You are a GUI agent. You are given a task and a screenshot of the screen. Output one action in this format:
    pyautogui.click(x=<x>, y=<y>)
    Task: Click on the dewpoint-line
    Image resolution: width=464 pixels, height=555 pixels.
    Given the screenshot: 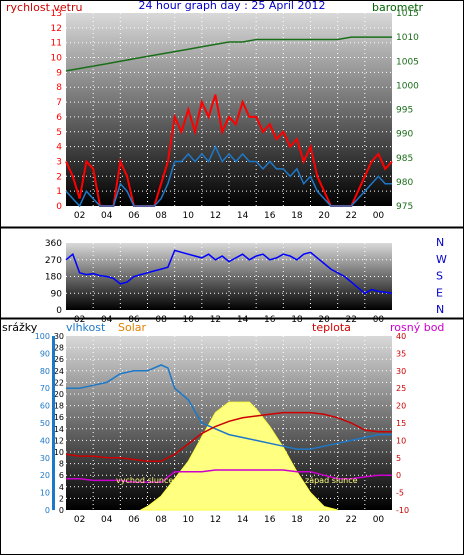 What is the action you would take?
    pyautogui.click(x=229, y=476)
    